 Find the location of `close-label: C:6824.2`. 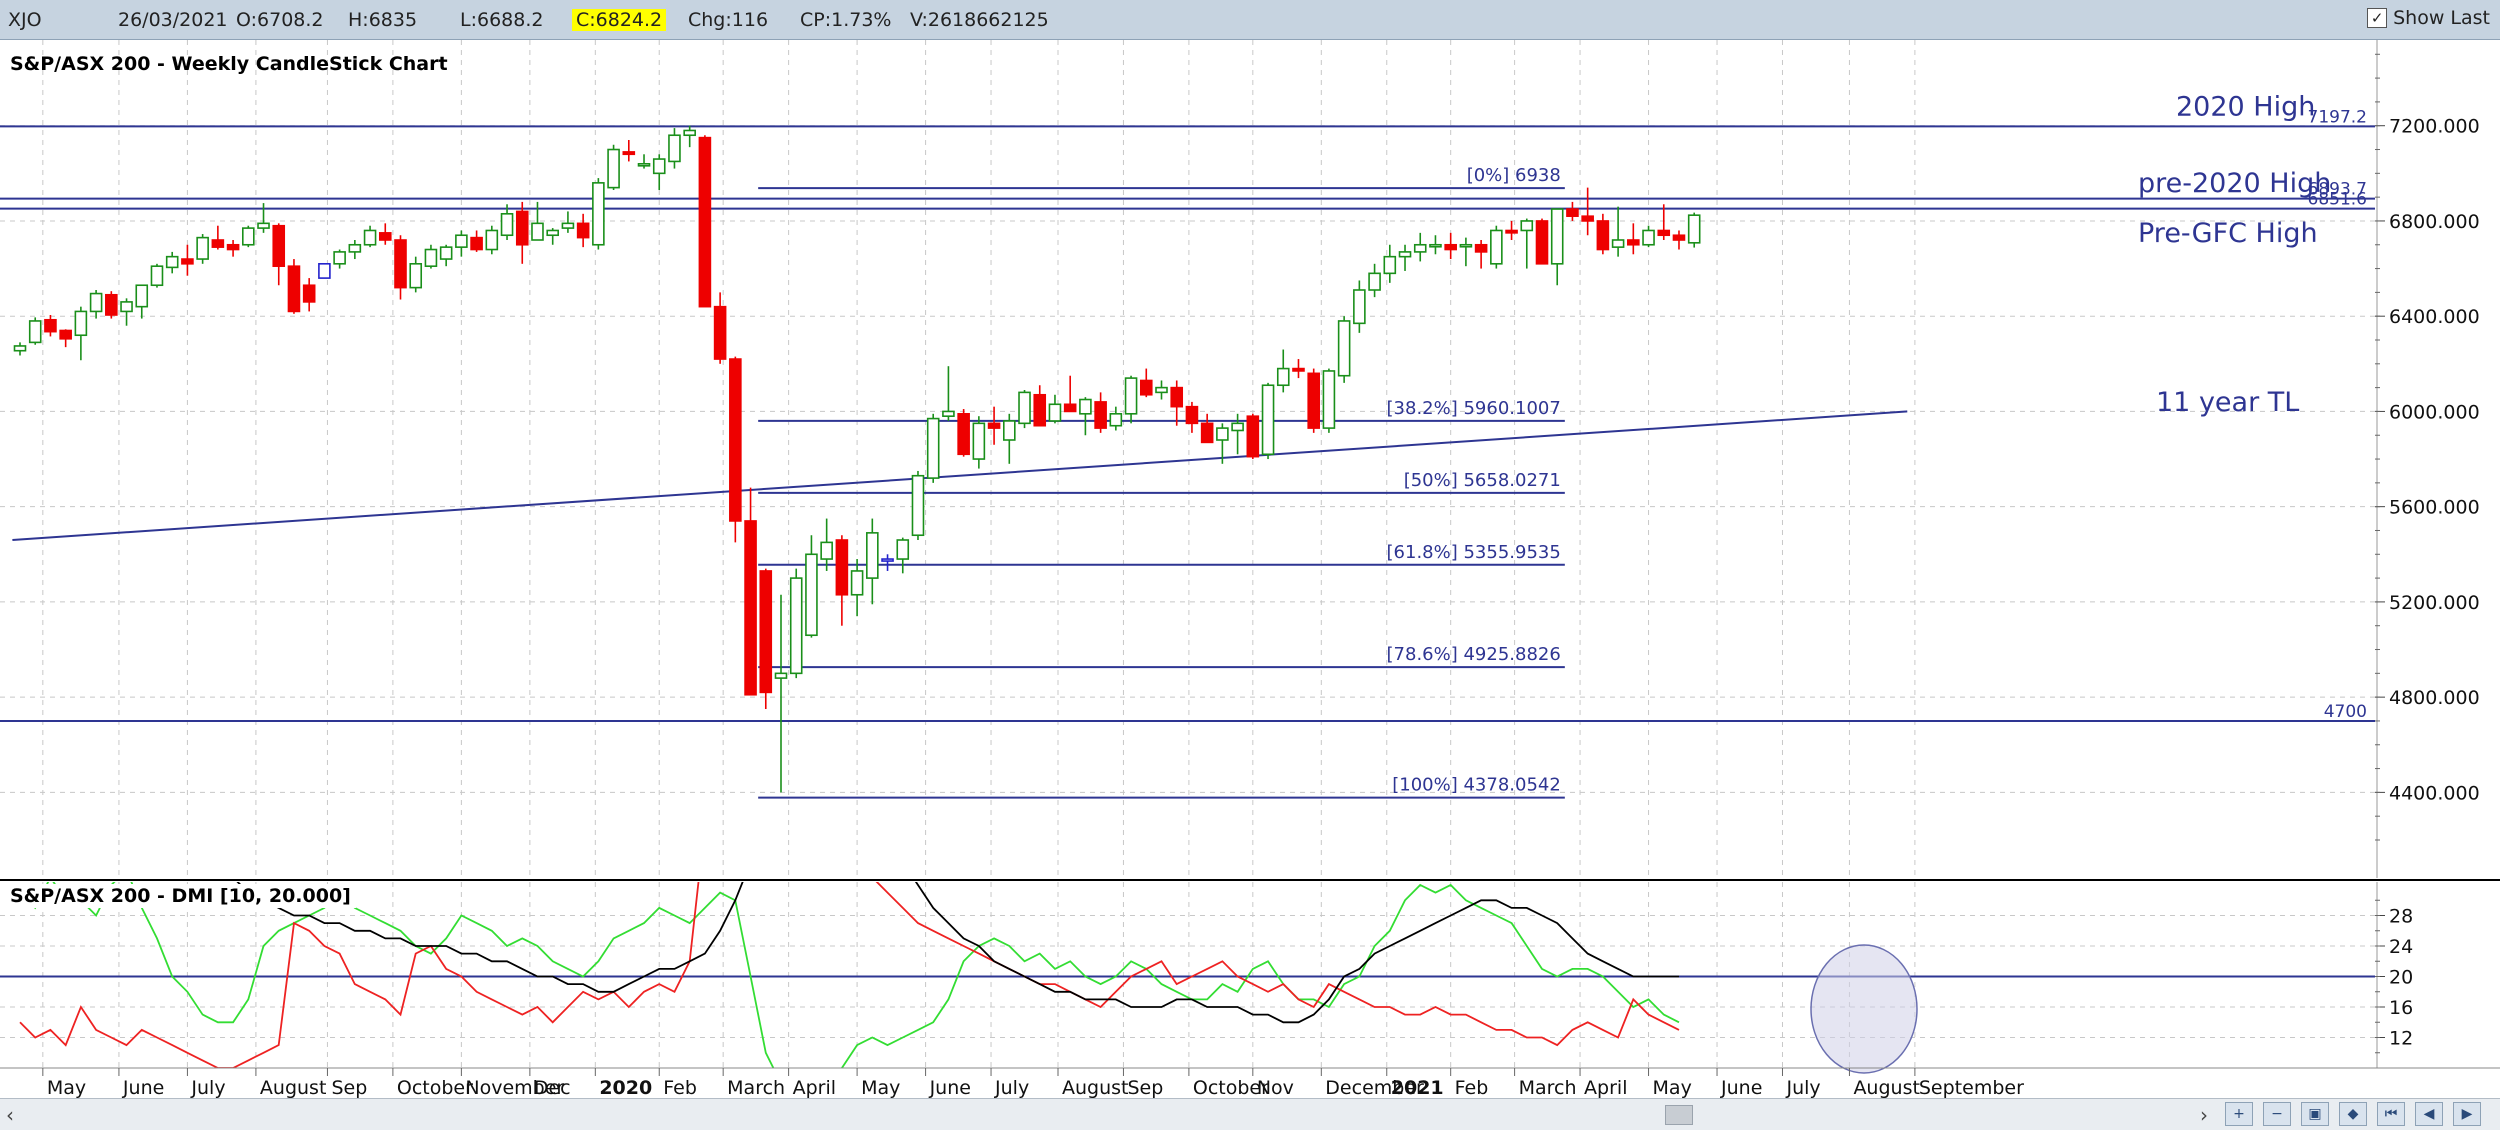

close-label: C:6824.2 is located at coordinates (619, 20).